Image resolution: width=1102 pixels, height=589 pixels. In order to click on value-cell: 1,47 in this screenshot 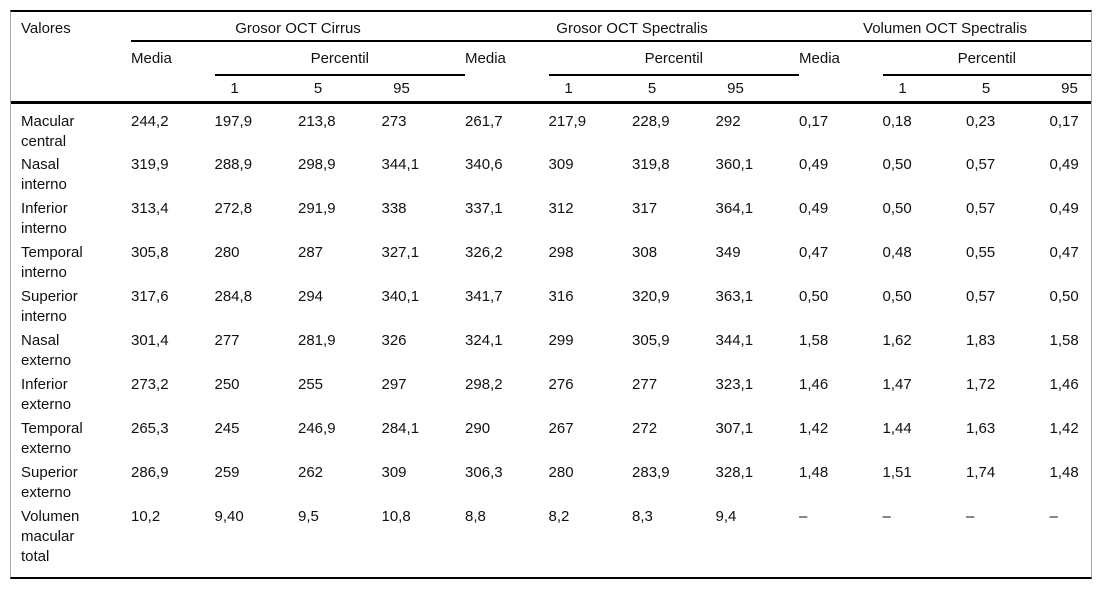, I will do `click(897, 384)`.